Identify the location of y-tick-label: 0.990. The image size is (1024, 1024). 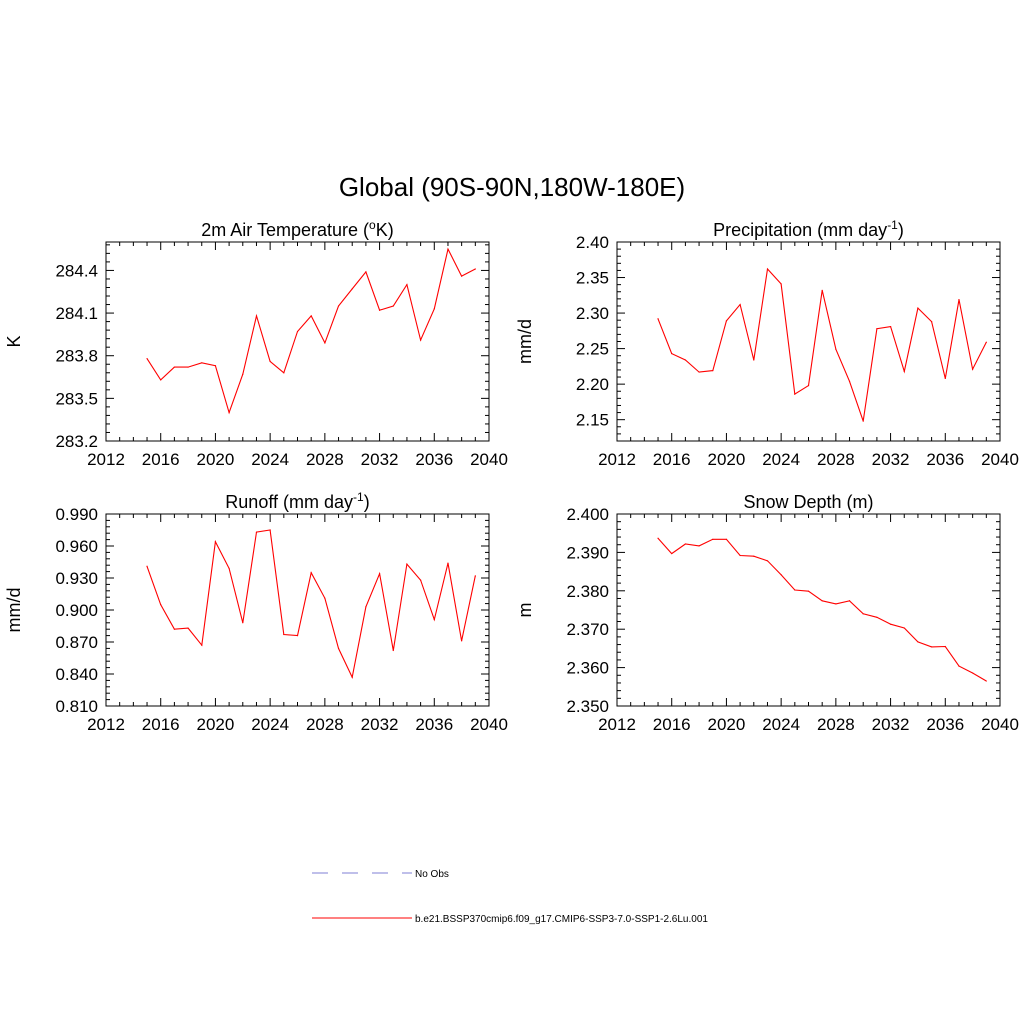
(76, 514).